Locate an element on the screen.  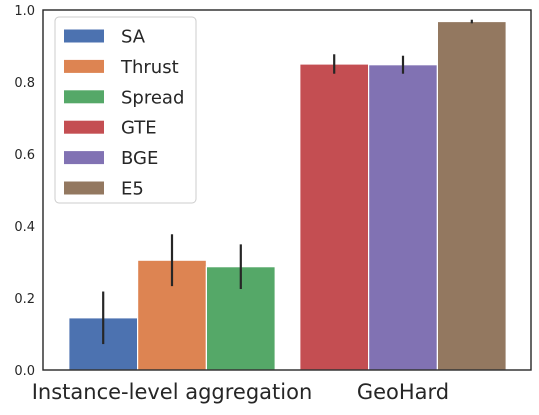
x-tick-label: GeoHard is located at coordinates (403, 392).